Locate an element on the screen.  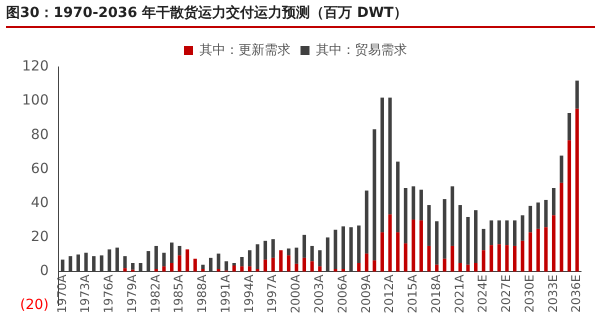
chart-title: 图30：1970-2036 年干散货运力交付运力预测（百万 DWT） is located at coordinates (300, 16).